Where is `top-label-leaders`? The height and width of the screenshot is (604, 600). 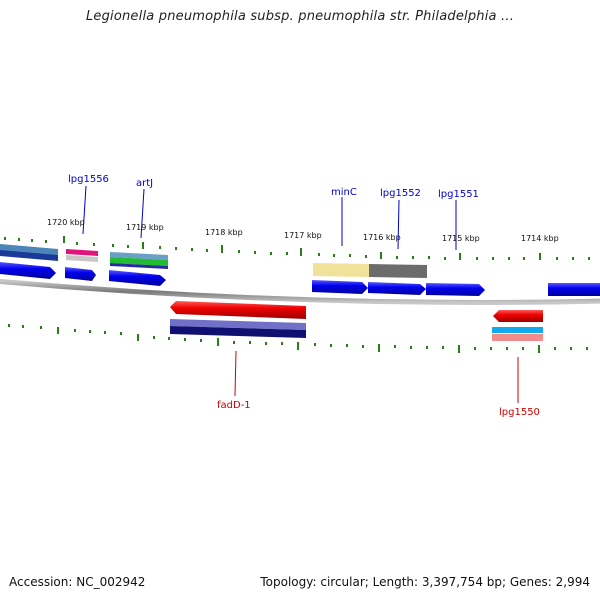
top-label-leaders is located at coordinates (269, 217).